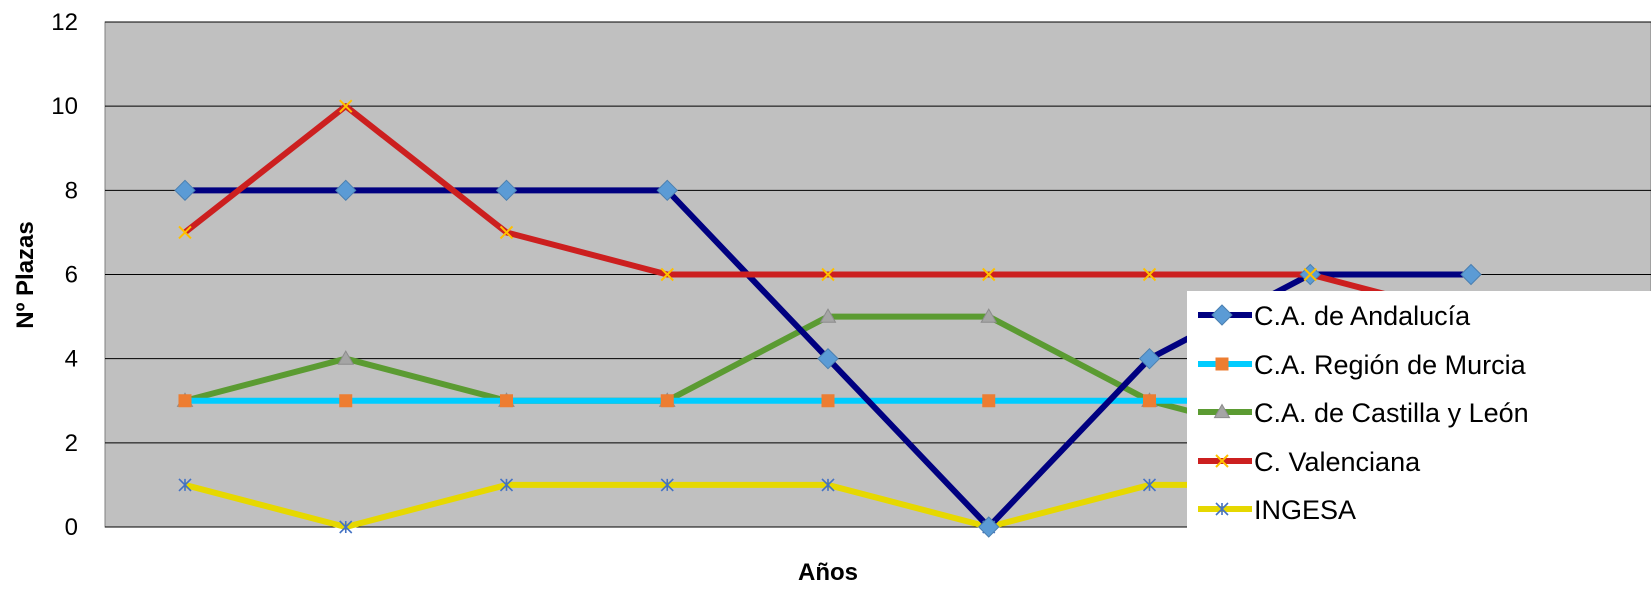 The image size is (1651, 615). I want to click on legend-label: C.A. Región de Murcia, so click(1390, 365).